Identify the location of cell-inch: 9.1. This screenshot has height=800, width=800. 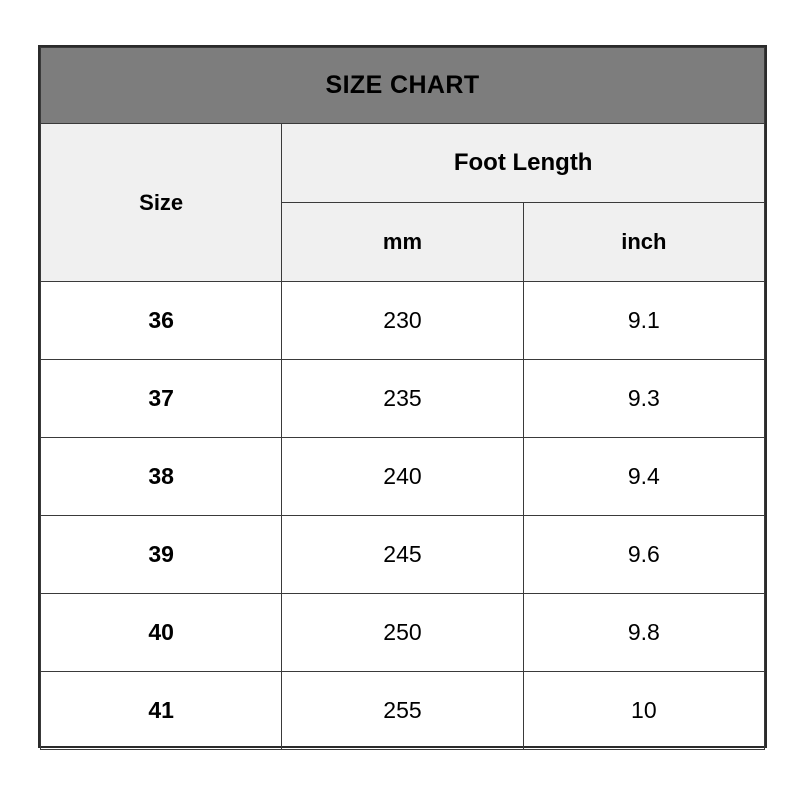
(644, 320).